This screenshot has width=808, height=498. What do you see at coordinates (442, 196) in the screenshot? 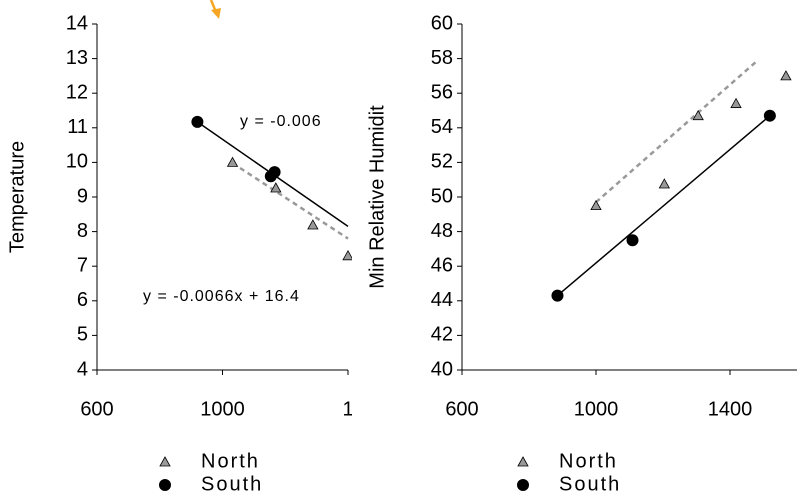
I see `y-tick-label: 50` at bounding box center [442, 196].